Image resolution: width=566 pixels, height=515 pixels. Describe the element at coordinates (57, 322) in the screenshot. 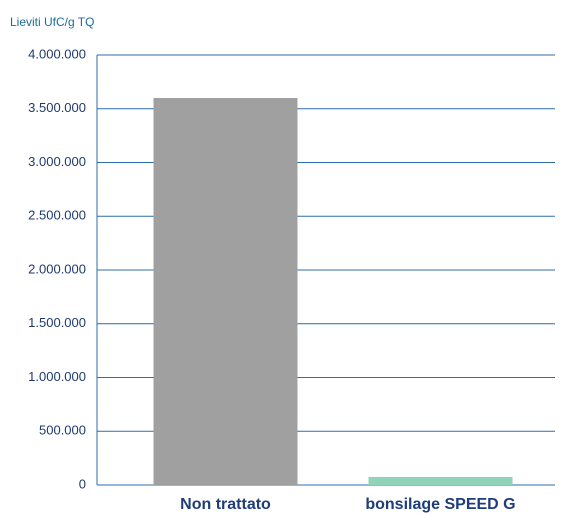

I see `y-tick-label: 1.500.000` at that location.